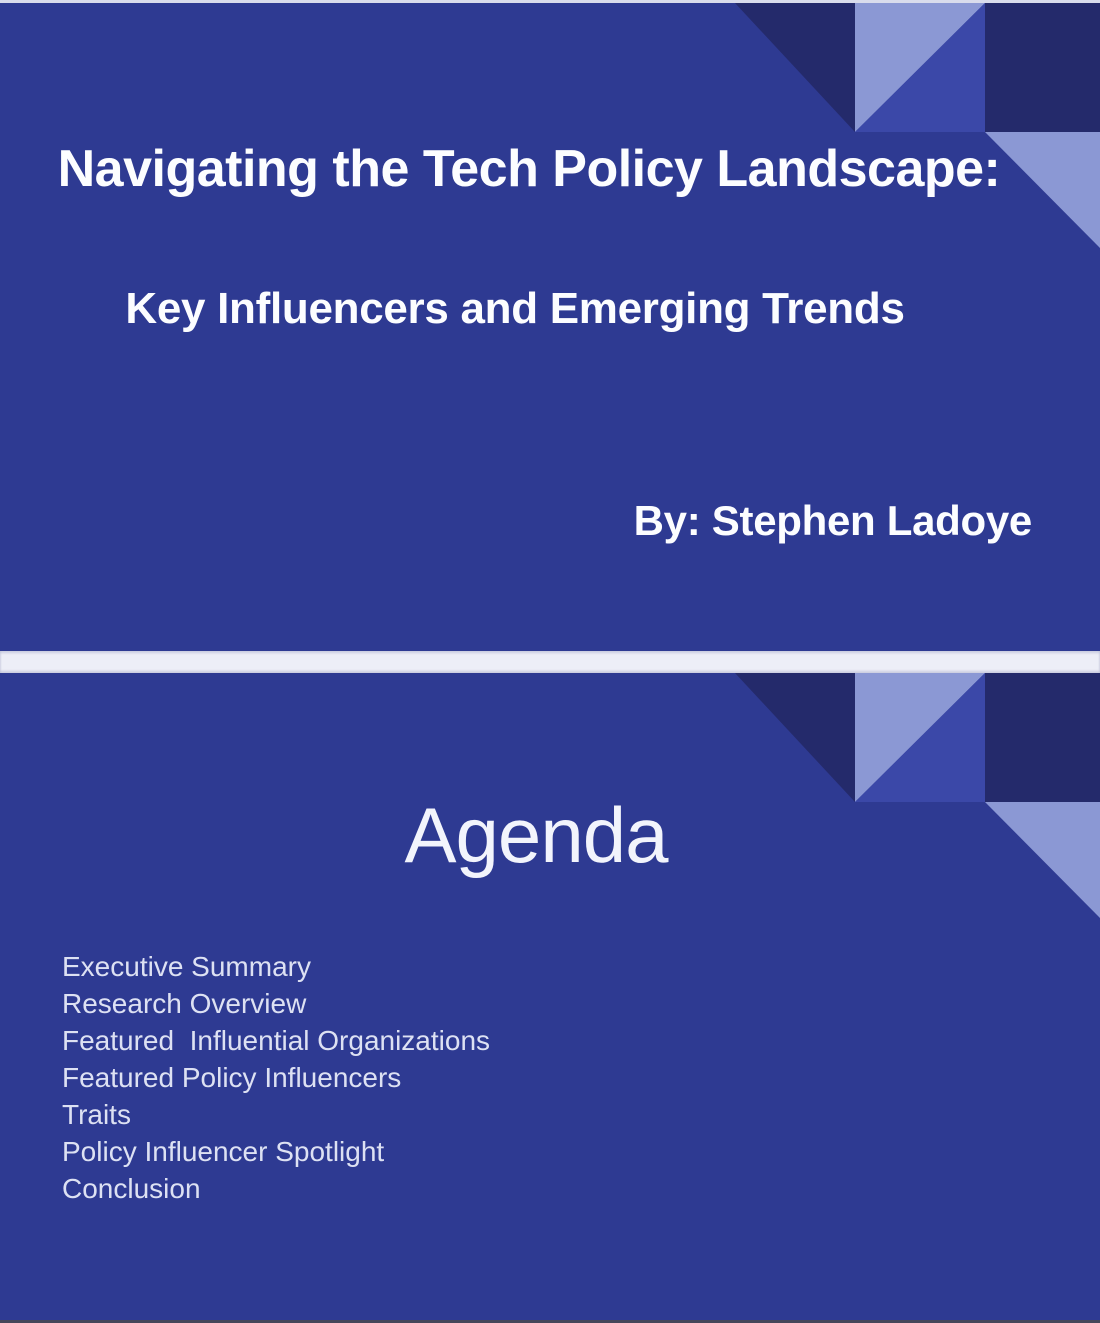 This screenshot has width=1100, height=1323. What do you see at coordinates (186, 966) in the screenshot?
I see `agenda-item: Executive Summary` at bounding box center [186, 966].